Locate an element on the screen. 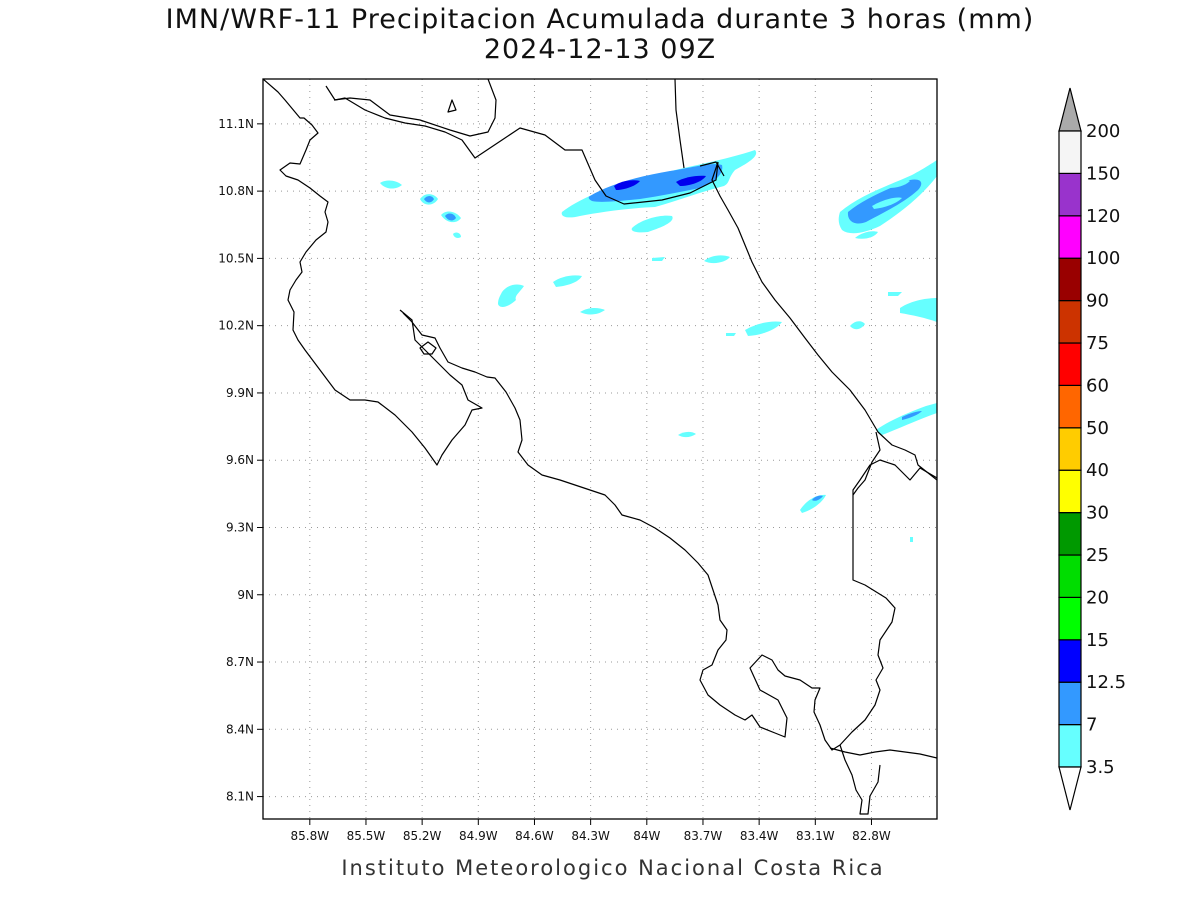  colorbar-label: 20 is located at coordinates (1097, 597).